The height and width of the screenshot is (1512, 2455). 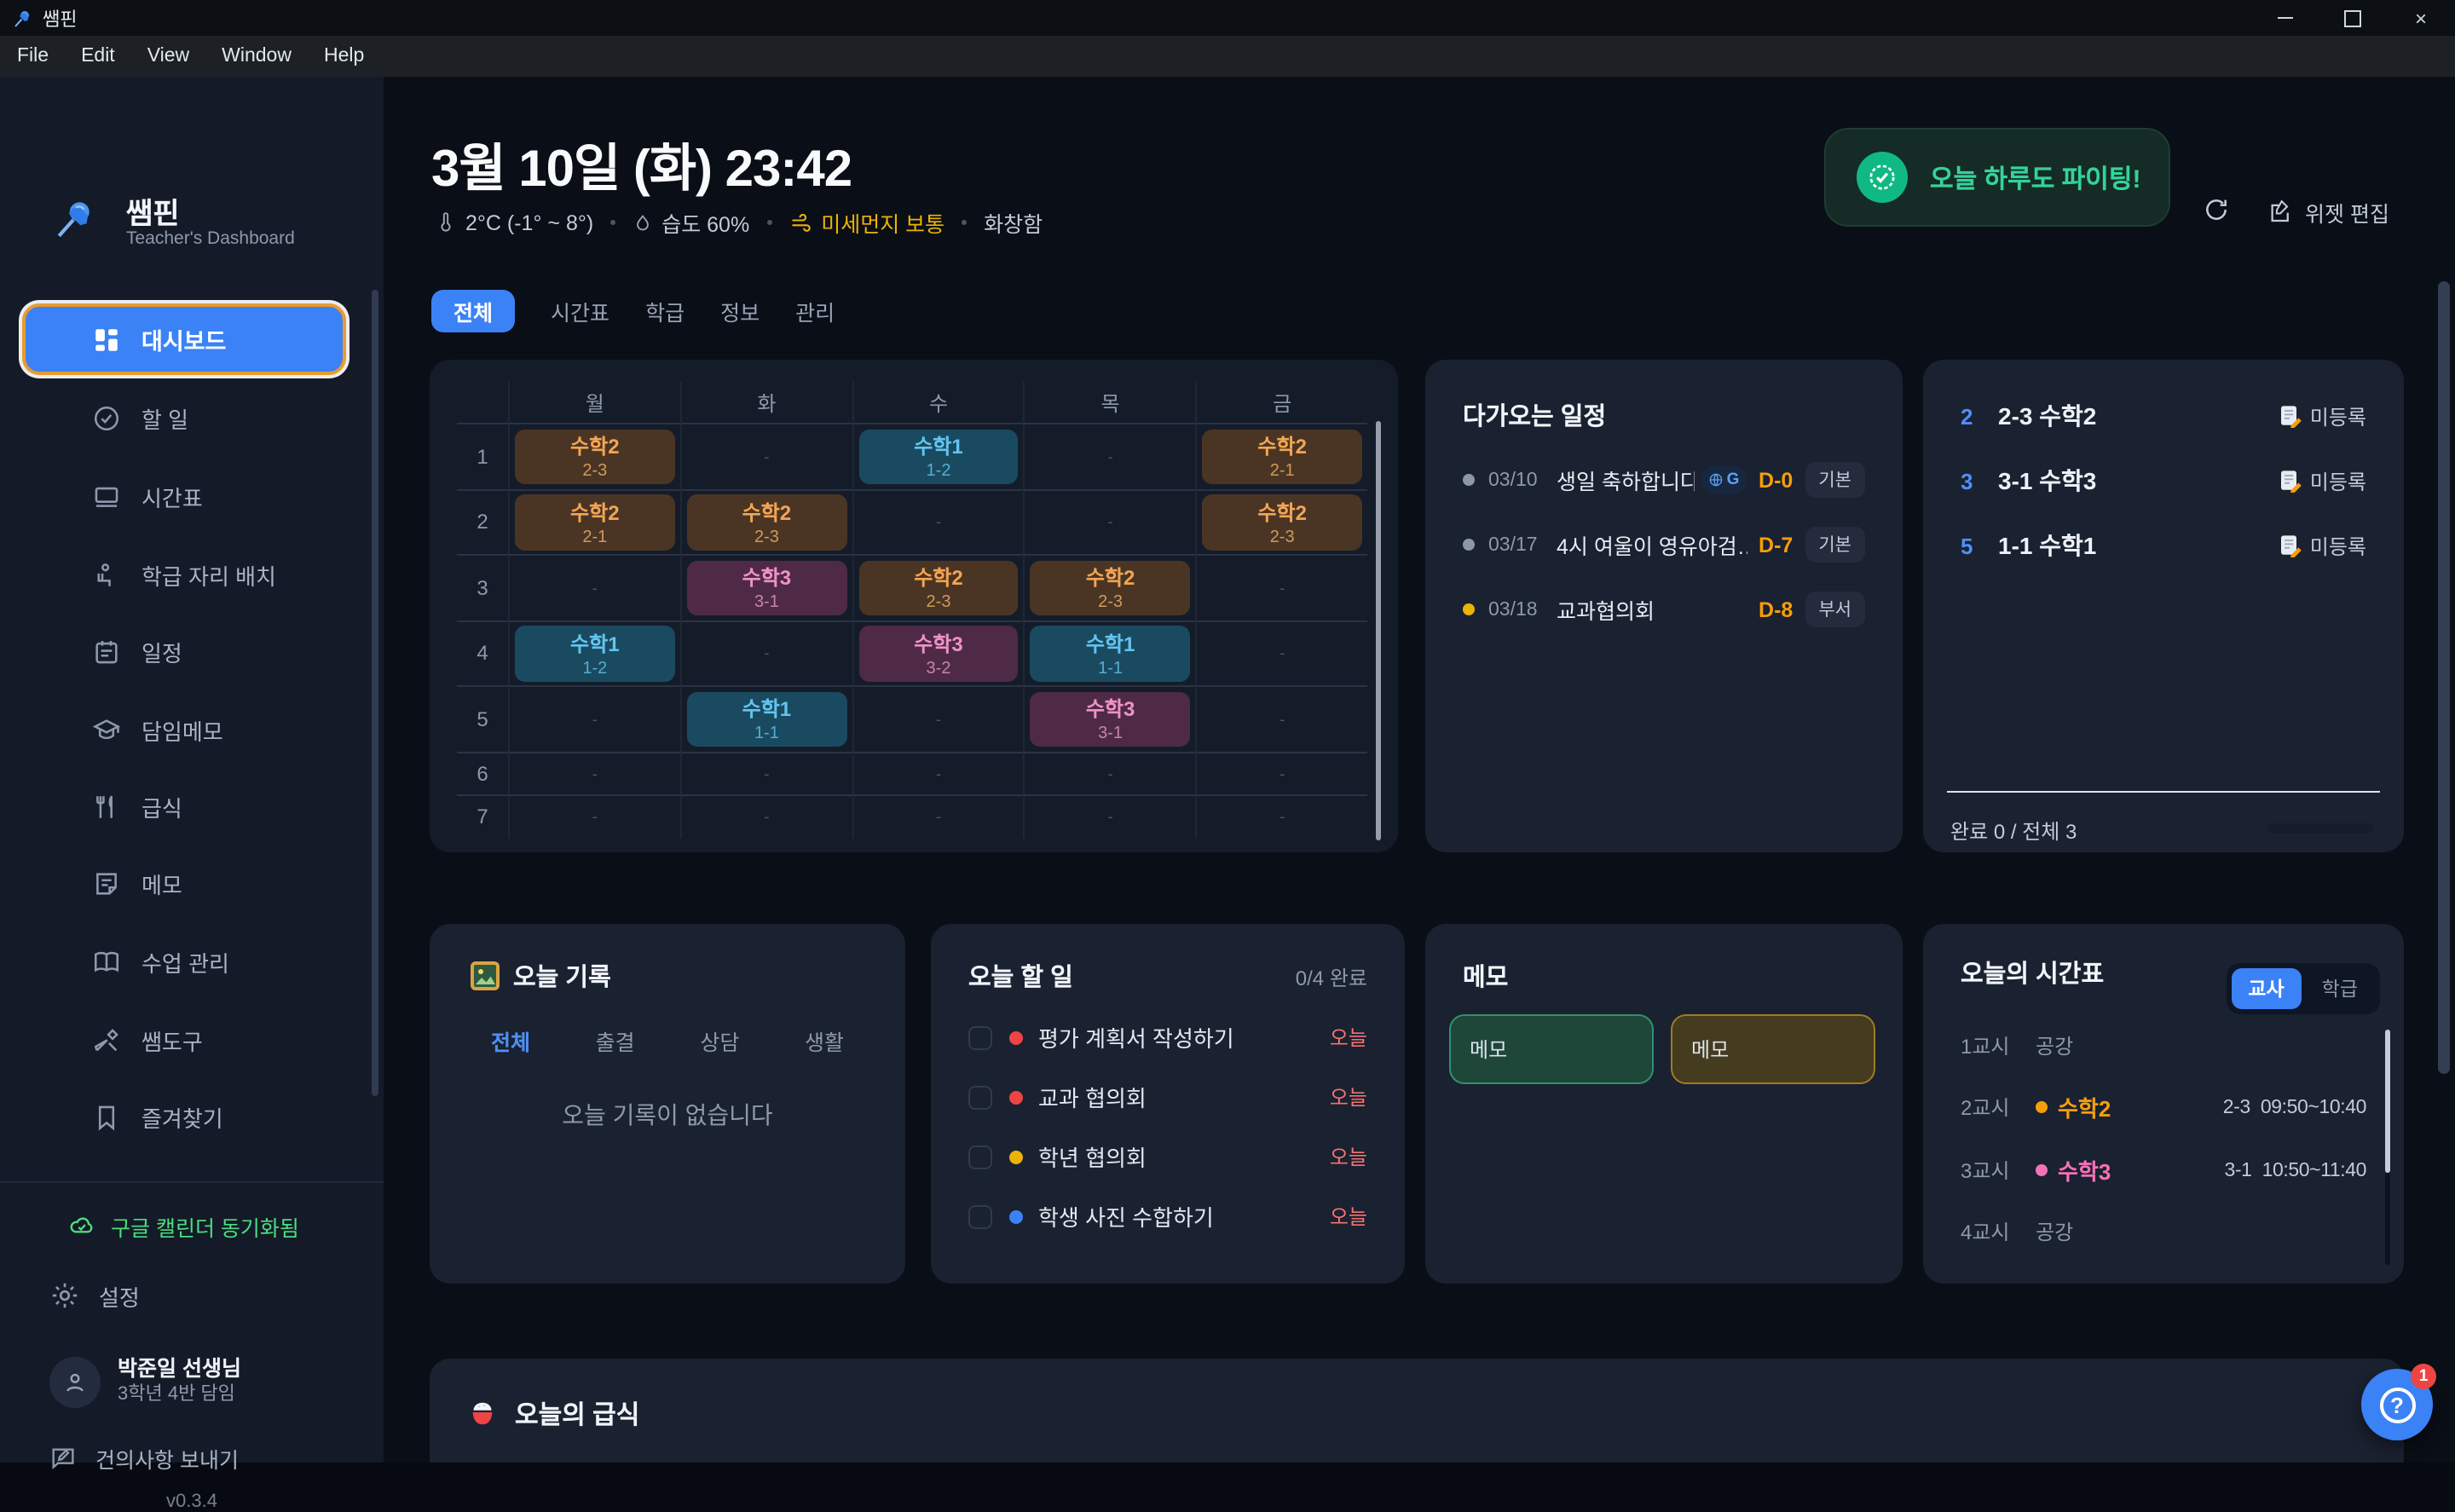 I want to click on list-scrollbar-thumb, so click(x=2387, y=1101).